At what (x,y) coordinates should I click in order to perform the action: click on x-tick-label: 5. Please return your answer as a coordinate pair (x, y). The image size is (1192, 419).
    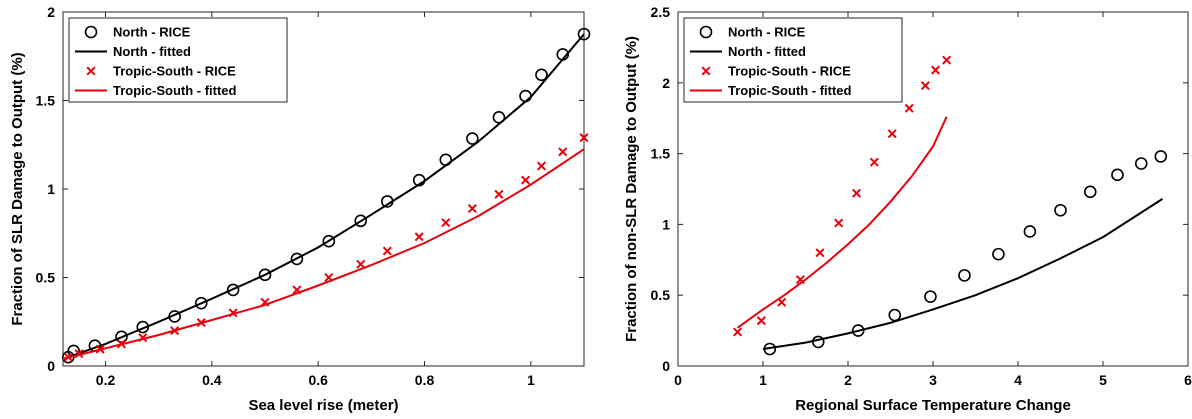
    Looking at the image, I should click on (1103, 380).